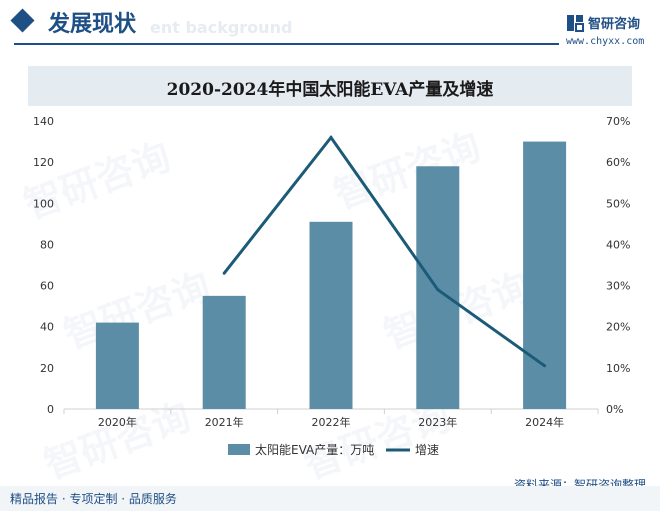 The height and width of the screenshot is (511, 660). Describe the element at coordinates (47, 327) in the screenshot. I see `y-left-tick-label: 40` at that location.